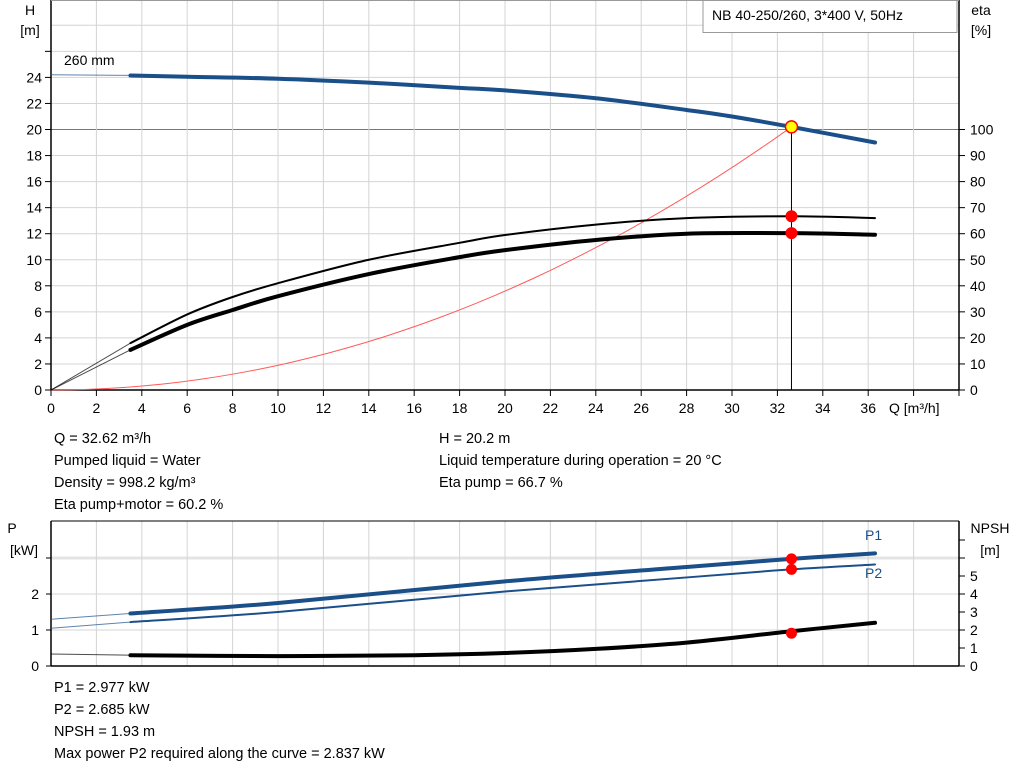  Describe the element at coordinates (978, 208) in the screenshot. I see `y-right-tick-label: 70` at that location.